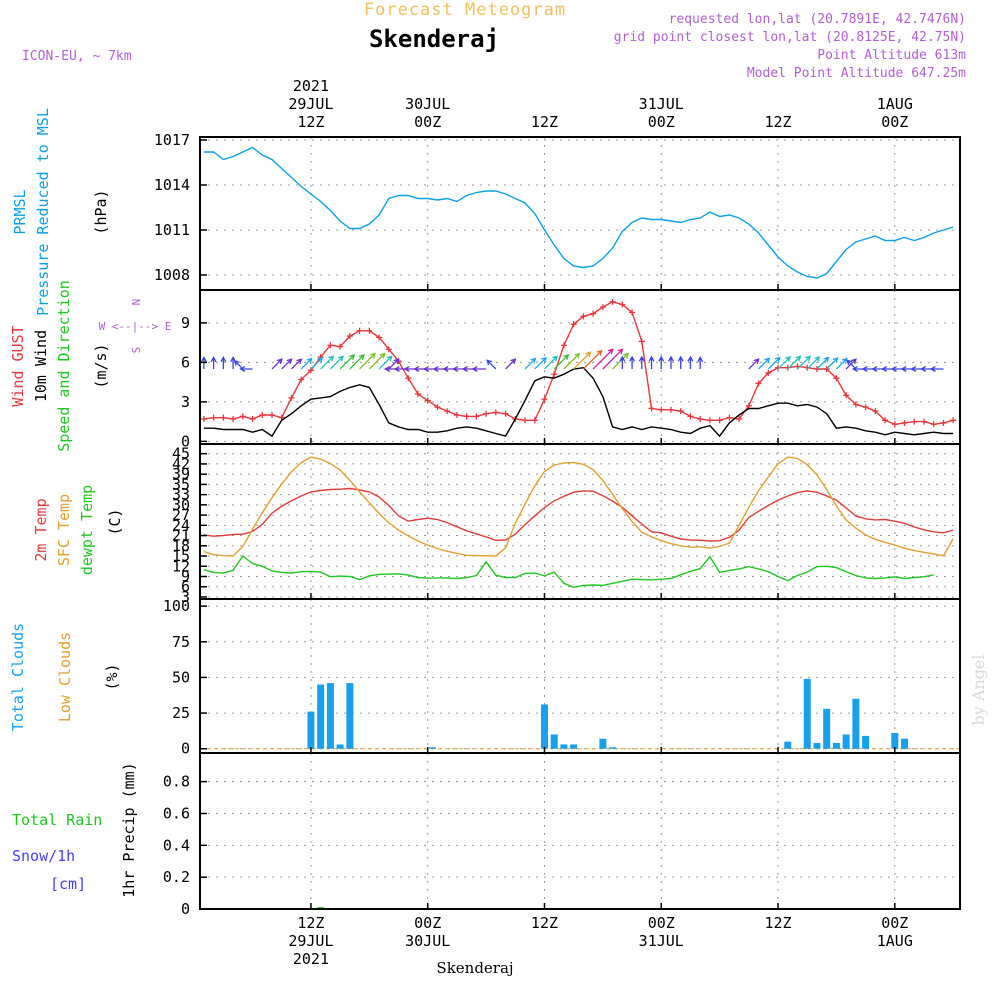 This screenshot has width=1000, height=1000. What do you see at coordinates (185, 587) in the screenshot?
I see `y-tick-label: 6` at bounding box center [185, 587].